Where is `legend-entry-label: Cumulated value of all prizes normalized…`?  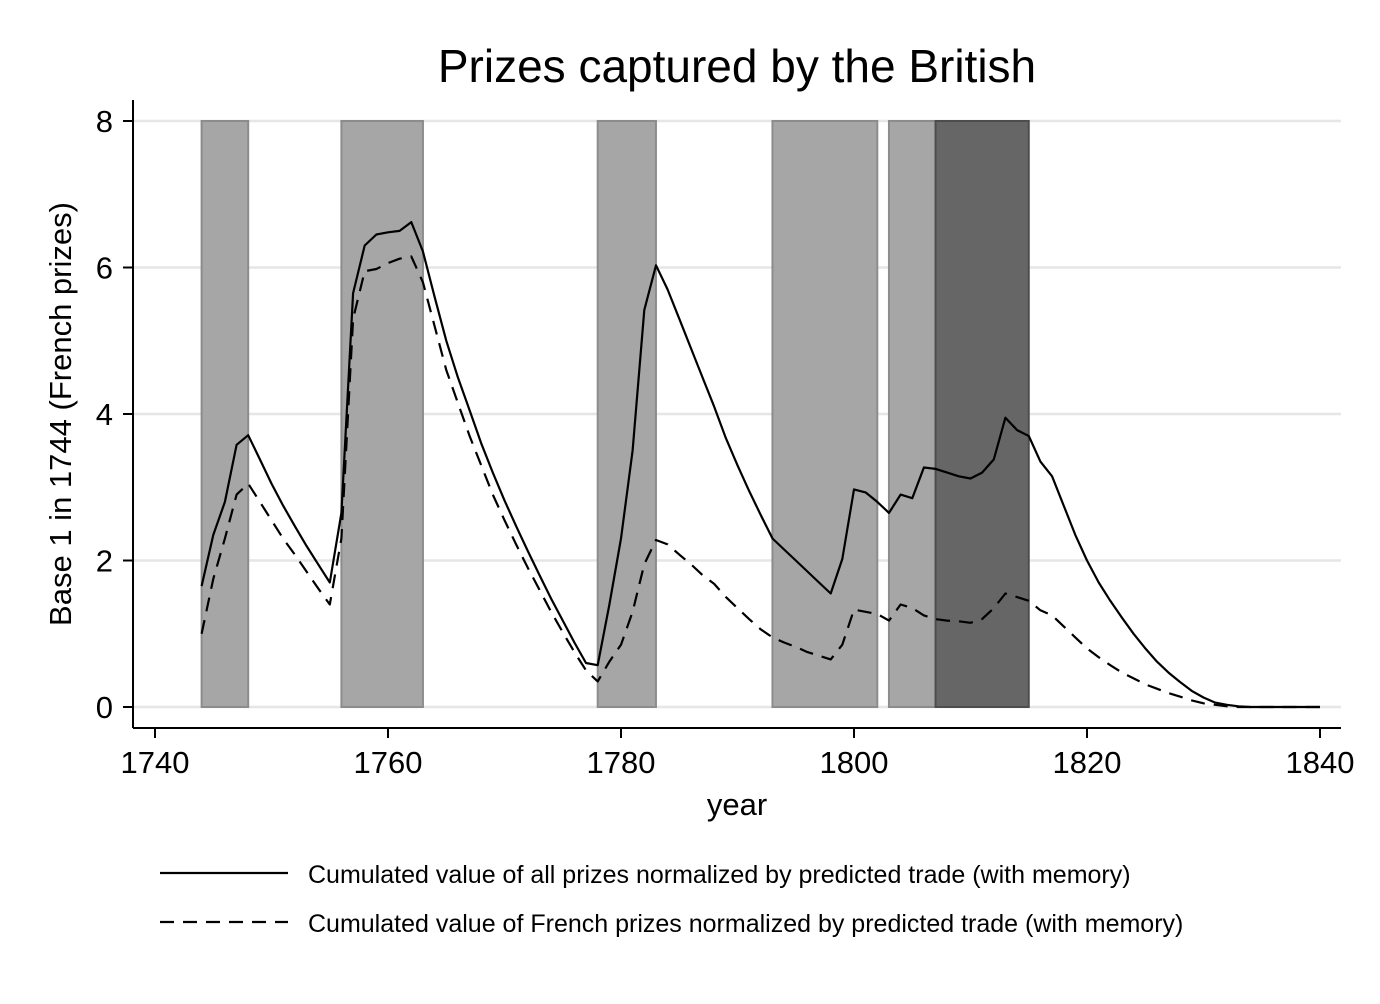 legend-entry-label: Cumulated value of all prizes normalized… is located at coordinates (719, 875).